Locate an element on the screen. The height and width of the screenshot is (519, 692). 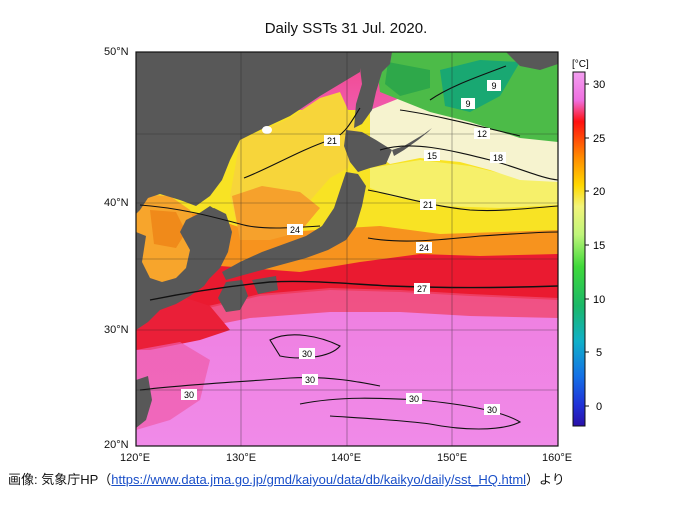
ocean-teal-patch is located at coordinates (480, 86).